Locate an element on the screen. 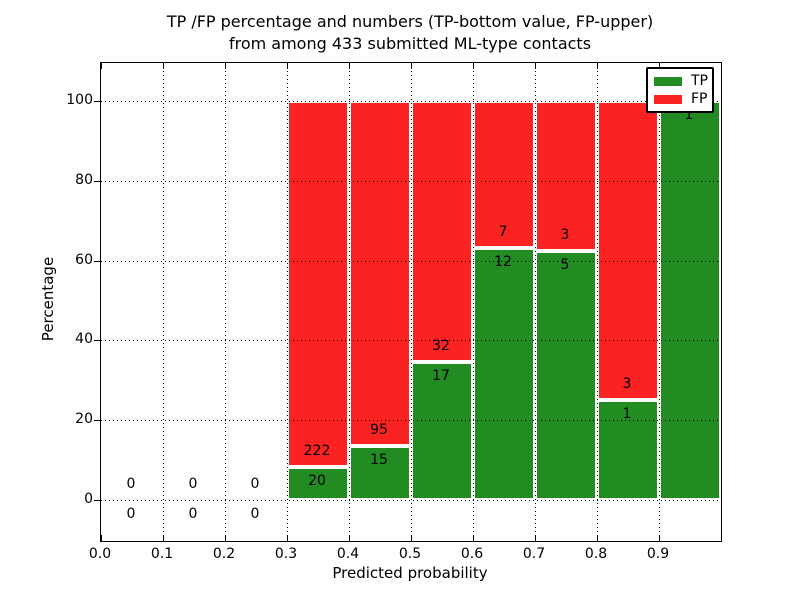 The height and width of the screenshot is (600, 800). y-tick-label: 0 is located at coordinates (88, 499).